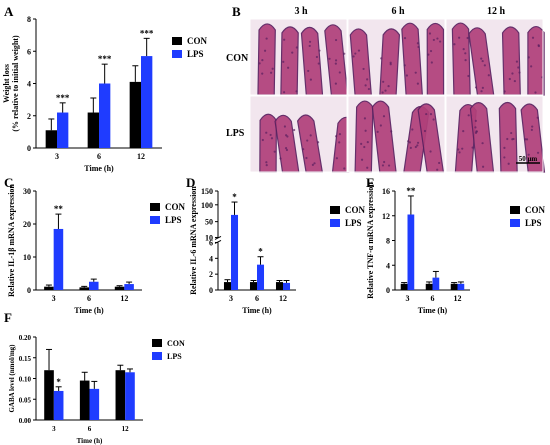  Describe the element at coordinates (63, 98) in the screenshot. I see `significance-marker: ***` at that location.